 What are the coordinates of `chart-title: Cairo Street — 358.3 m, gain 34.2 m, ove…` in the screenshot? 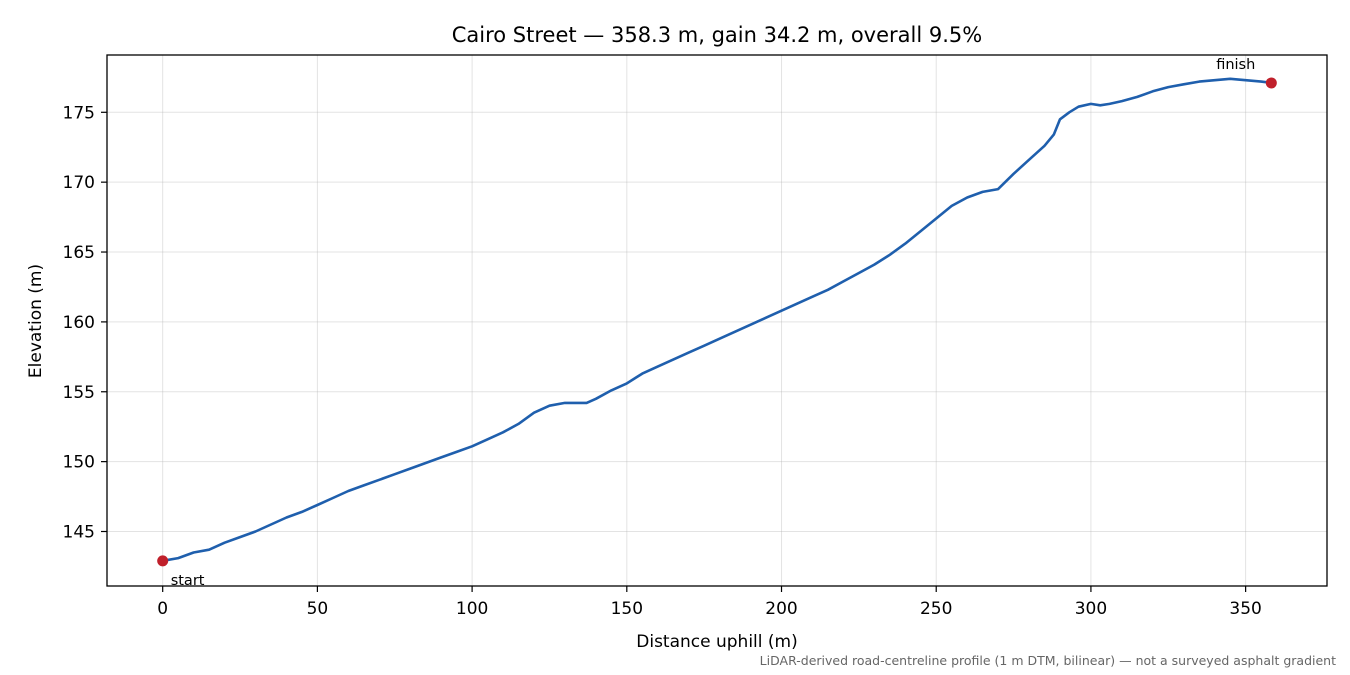 It's located at (717, 35).